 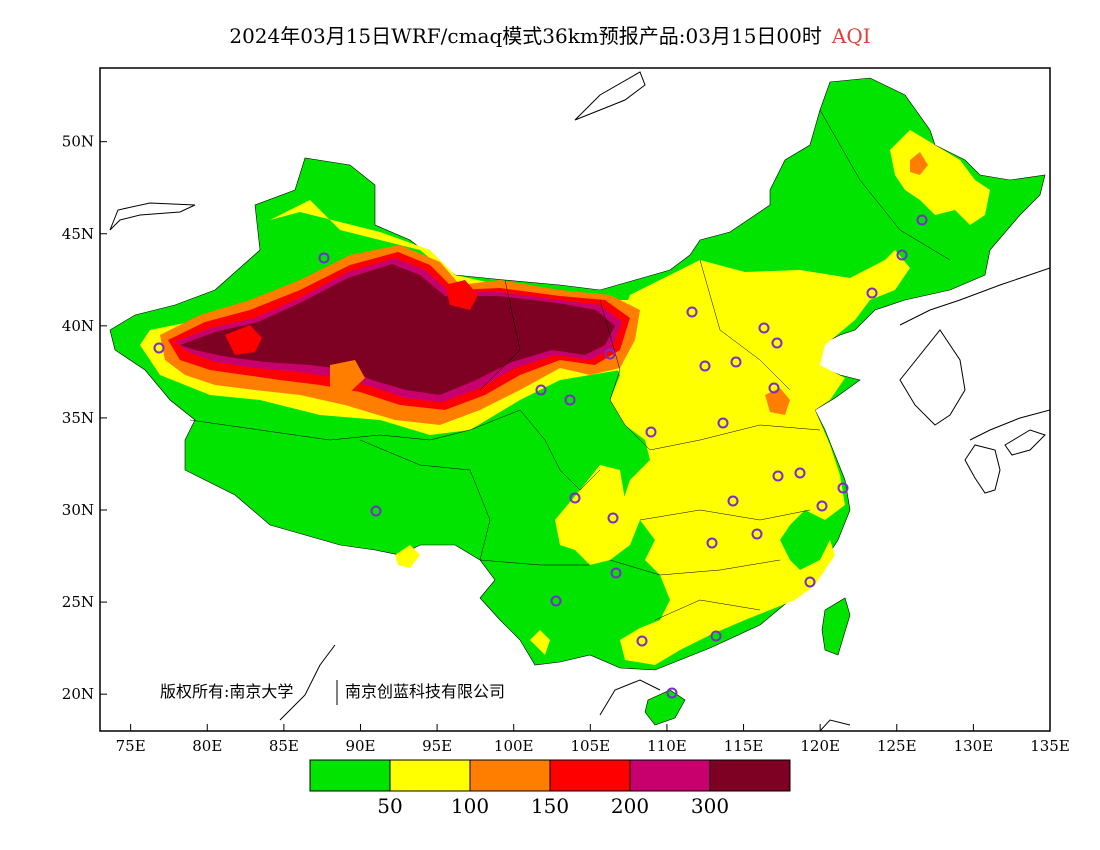 What do you see at coordinates (284, 746) in the screenshot?
I see `lon-tick-label: 85E` at bounding box center [284, 746].